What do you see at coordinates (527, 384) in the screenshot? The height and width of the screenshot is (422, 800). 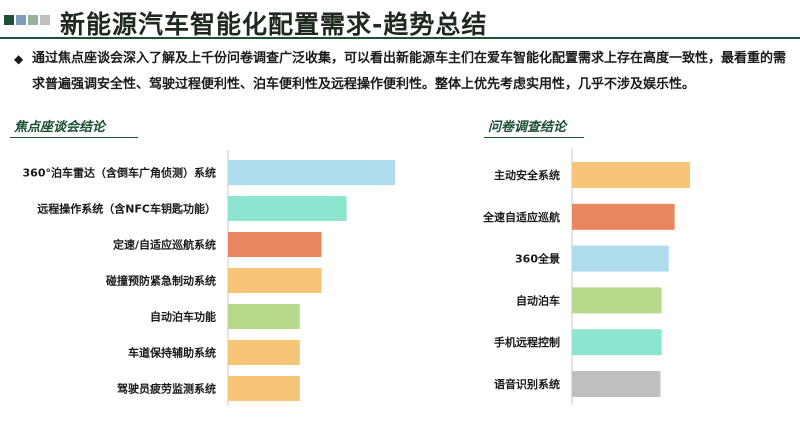 I see `survey-category-label-6: 语音识别系统` at bounding box center [527, 384].